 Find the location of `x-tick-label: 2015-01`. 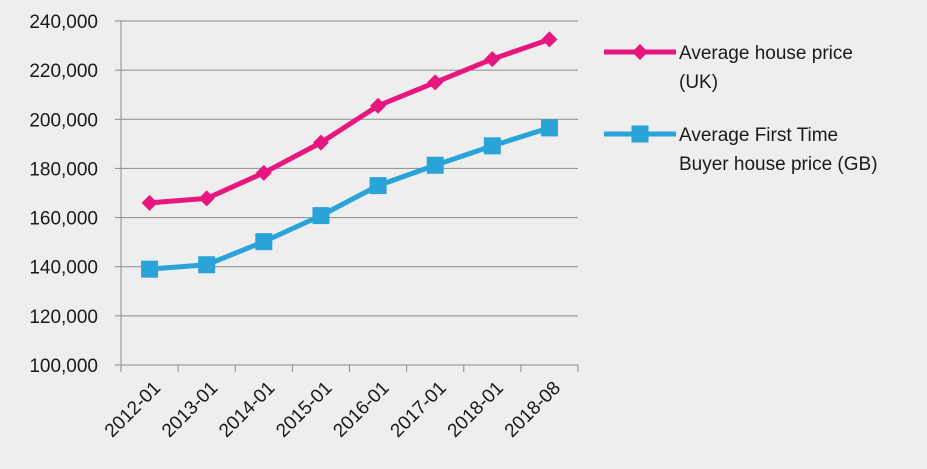

x-tick-label: 2015-01 is located at coordinates (304, 410).